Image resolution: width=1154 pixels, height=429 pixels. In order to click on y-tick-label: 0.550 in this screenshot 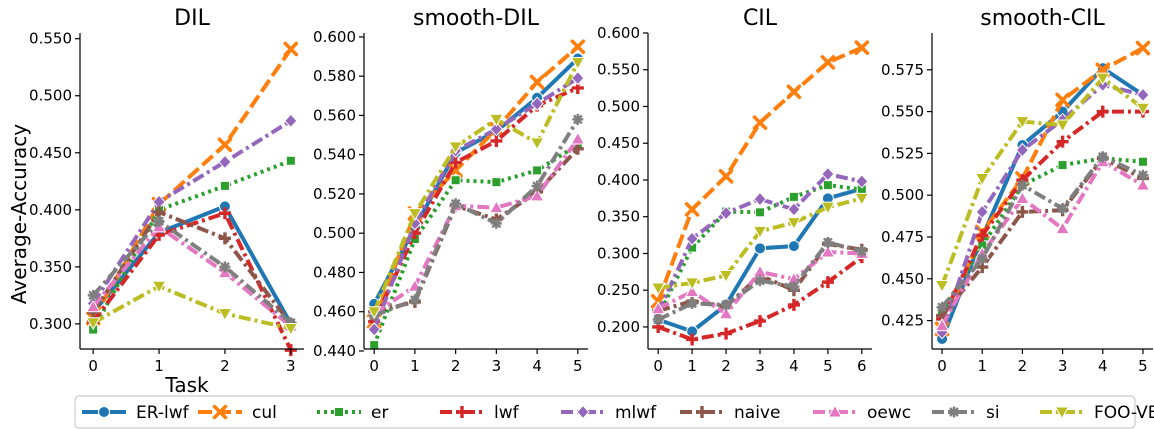, I will do `click(50, 39)`.